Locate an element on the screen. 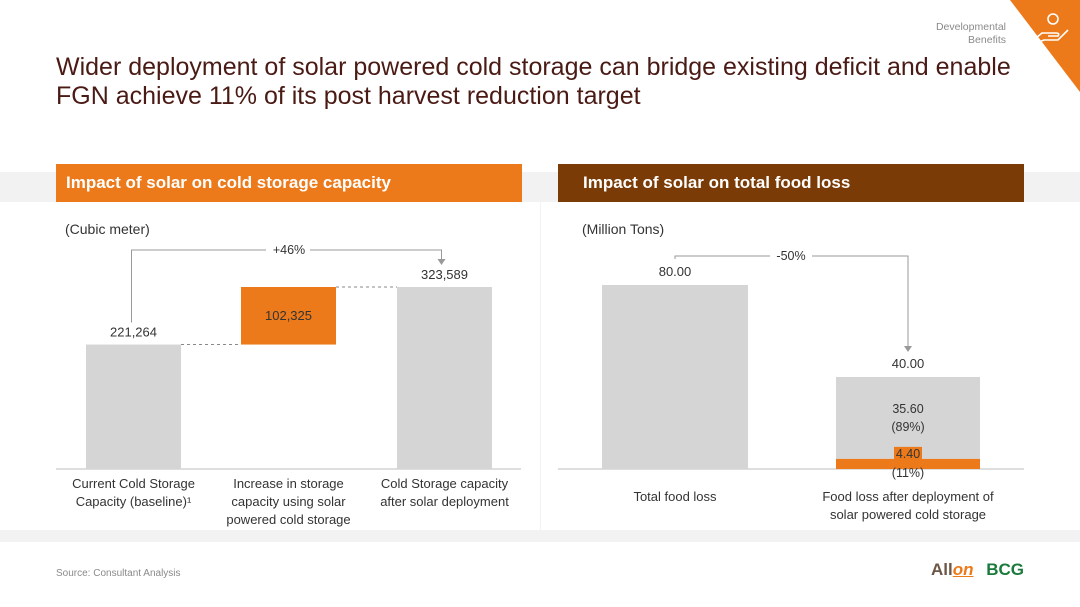 The width and height of the screenshot is (1080, 607). category-label-1-2: powered cold storage is located at coordinates (288, 519).